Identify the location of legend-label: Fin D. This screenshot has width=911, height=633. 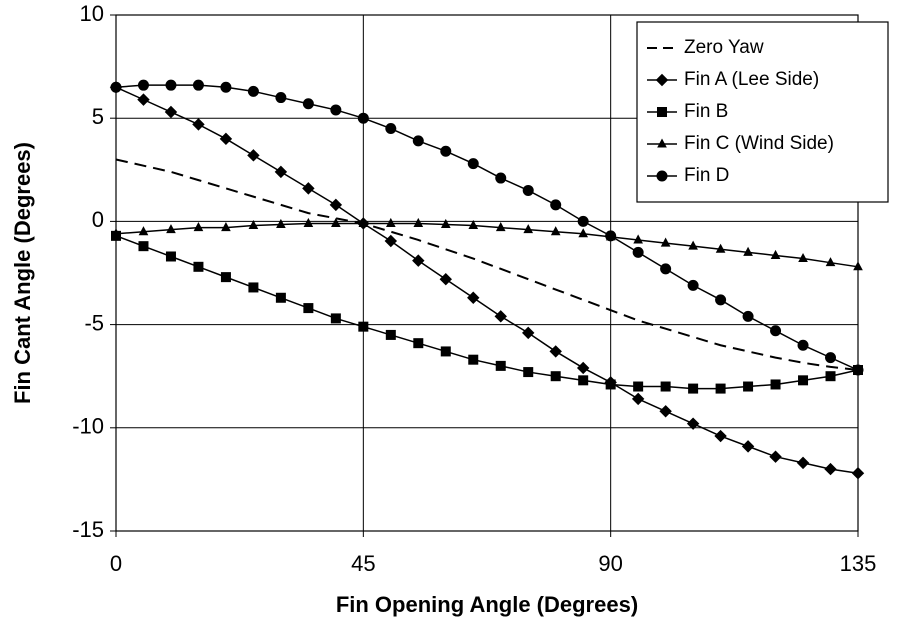
(706, 175).